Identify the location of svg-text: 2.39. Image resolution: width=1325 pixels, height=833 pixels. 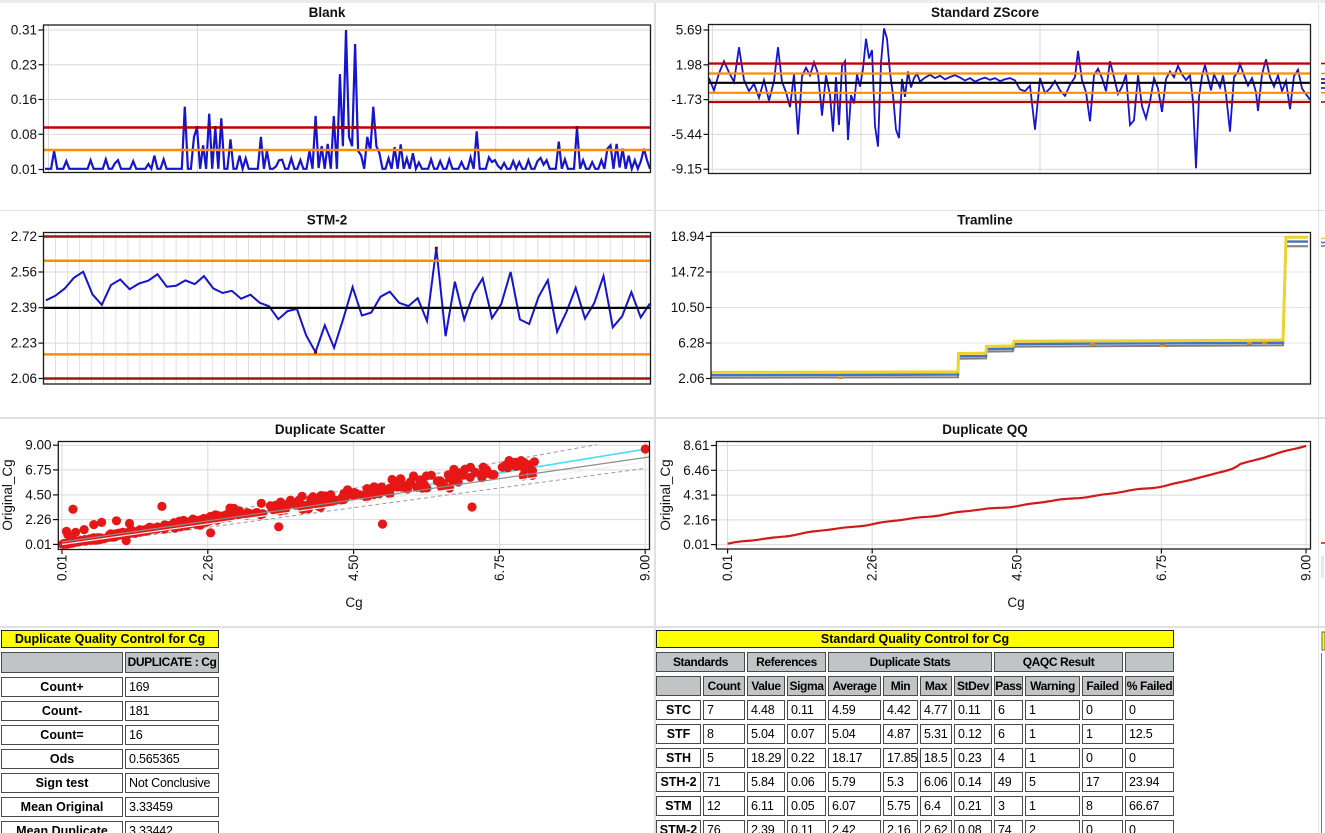
(24, 307).